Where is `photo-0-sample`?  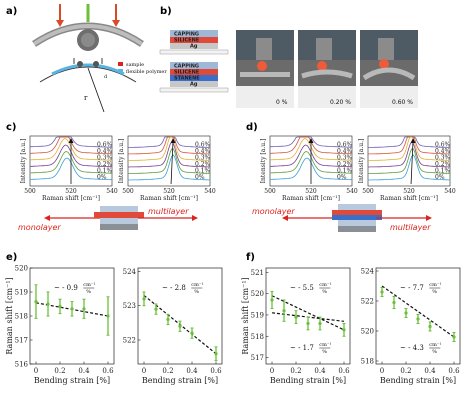 photo-0-sample is located at coordinates (262, 66).